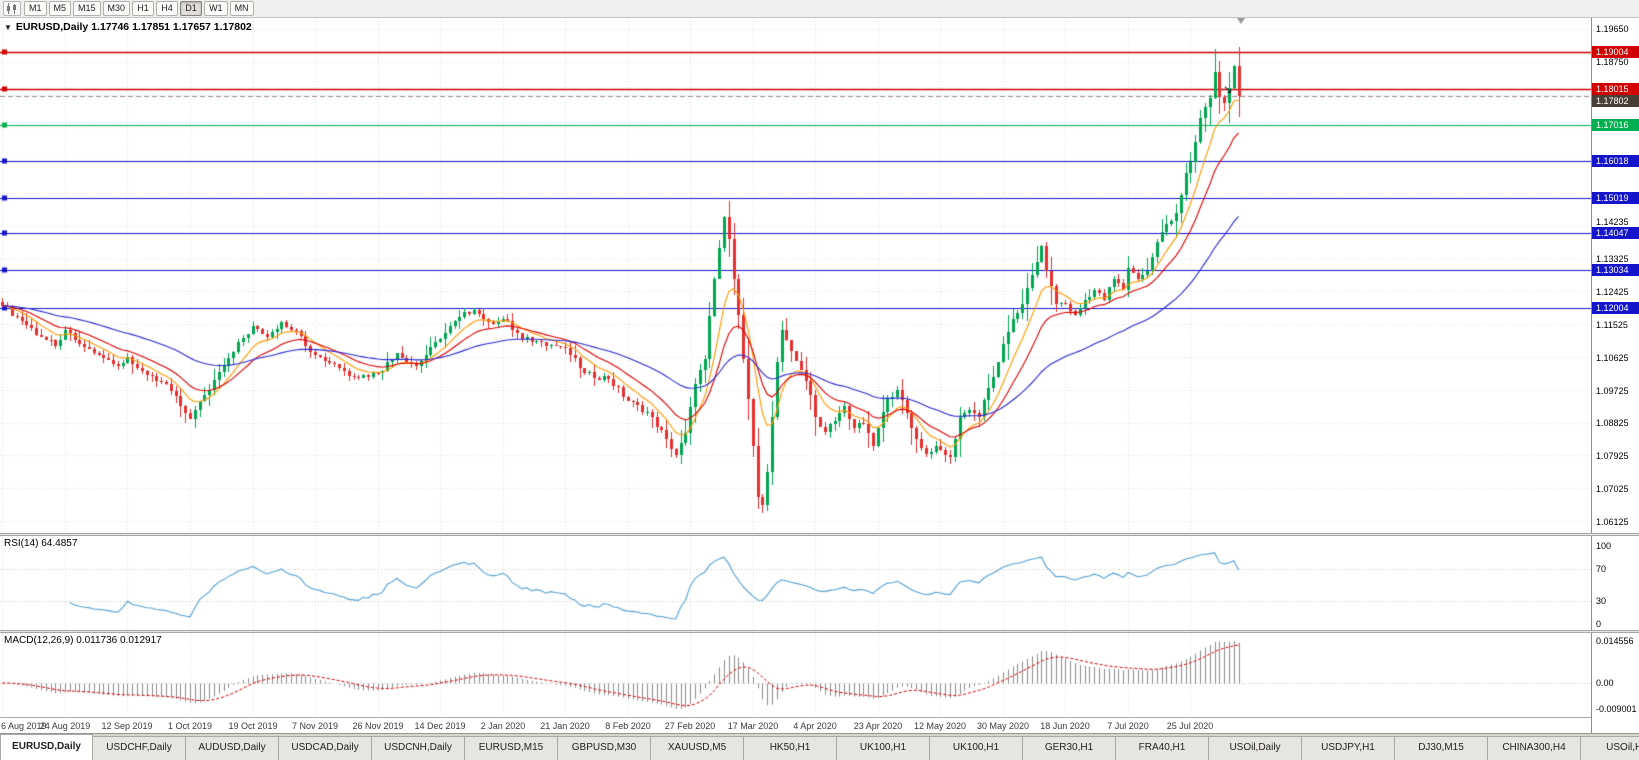 The image size is (1639, 760). I want to click on chart-tab-hk50-h1: HK50,H1, so click(790, 748).